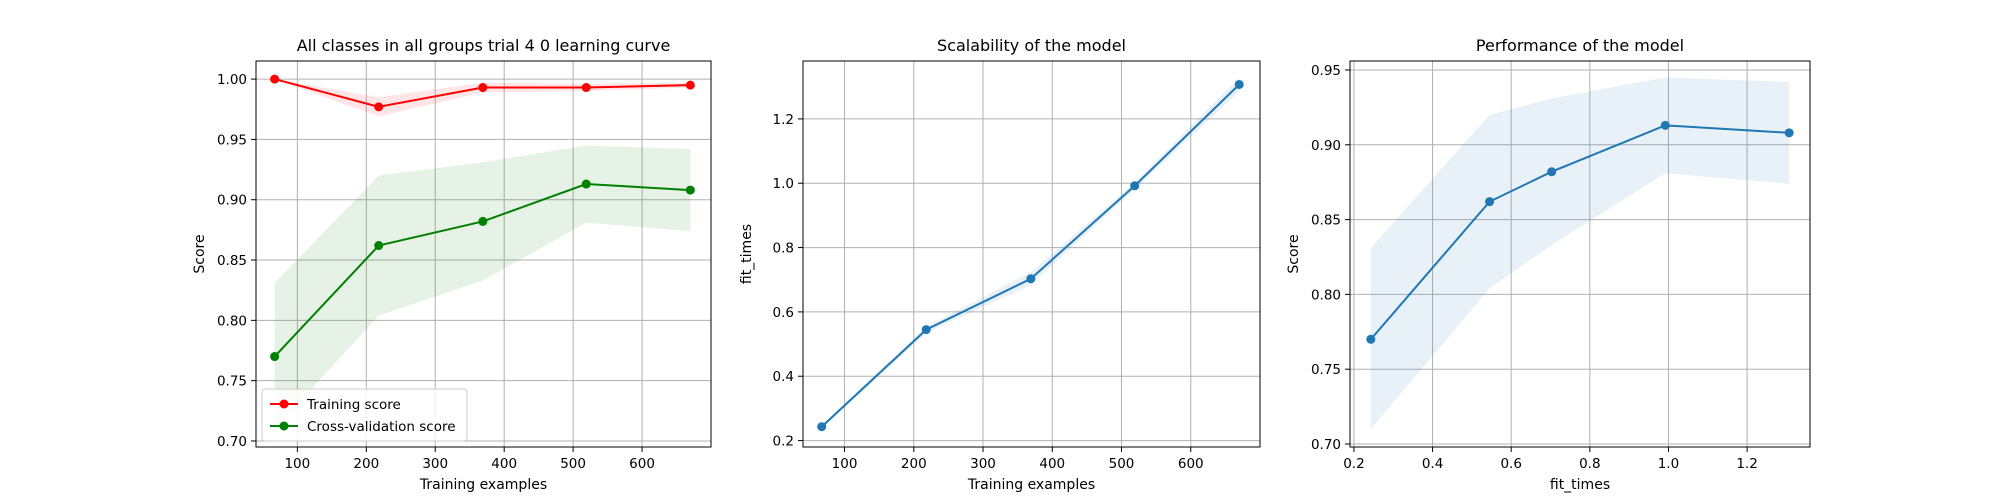 This screenshot has width=2000, height=500. Describe the element at coordinates (482, 287) in the screenshot. I see `series-2-band` at that location.